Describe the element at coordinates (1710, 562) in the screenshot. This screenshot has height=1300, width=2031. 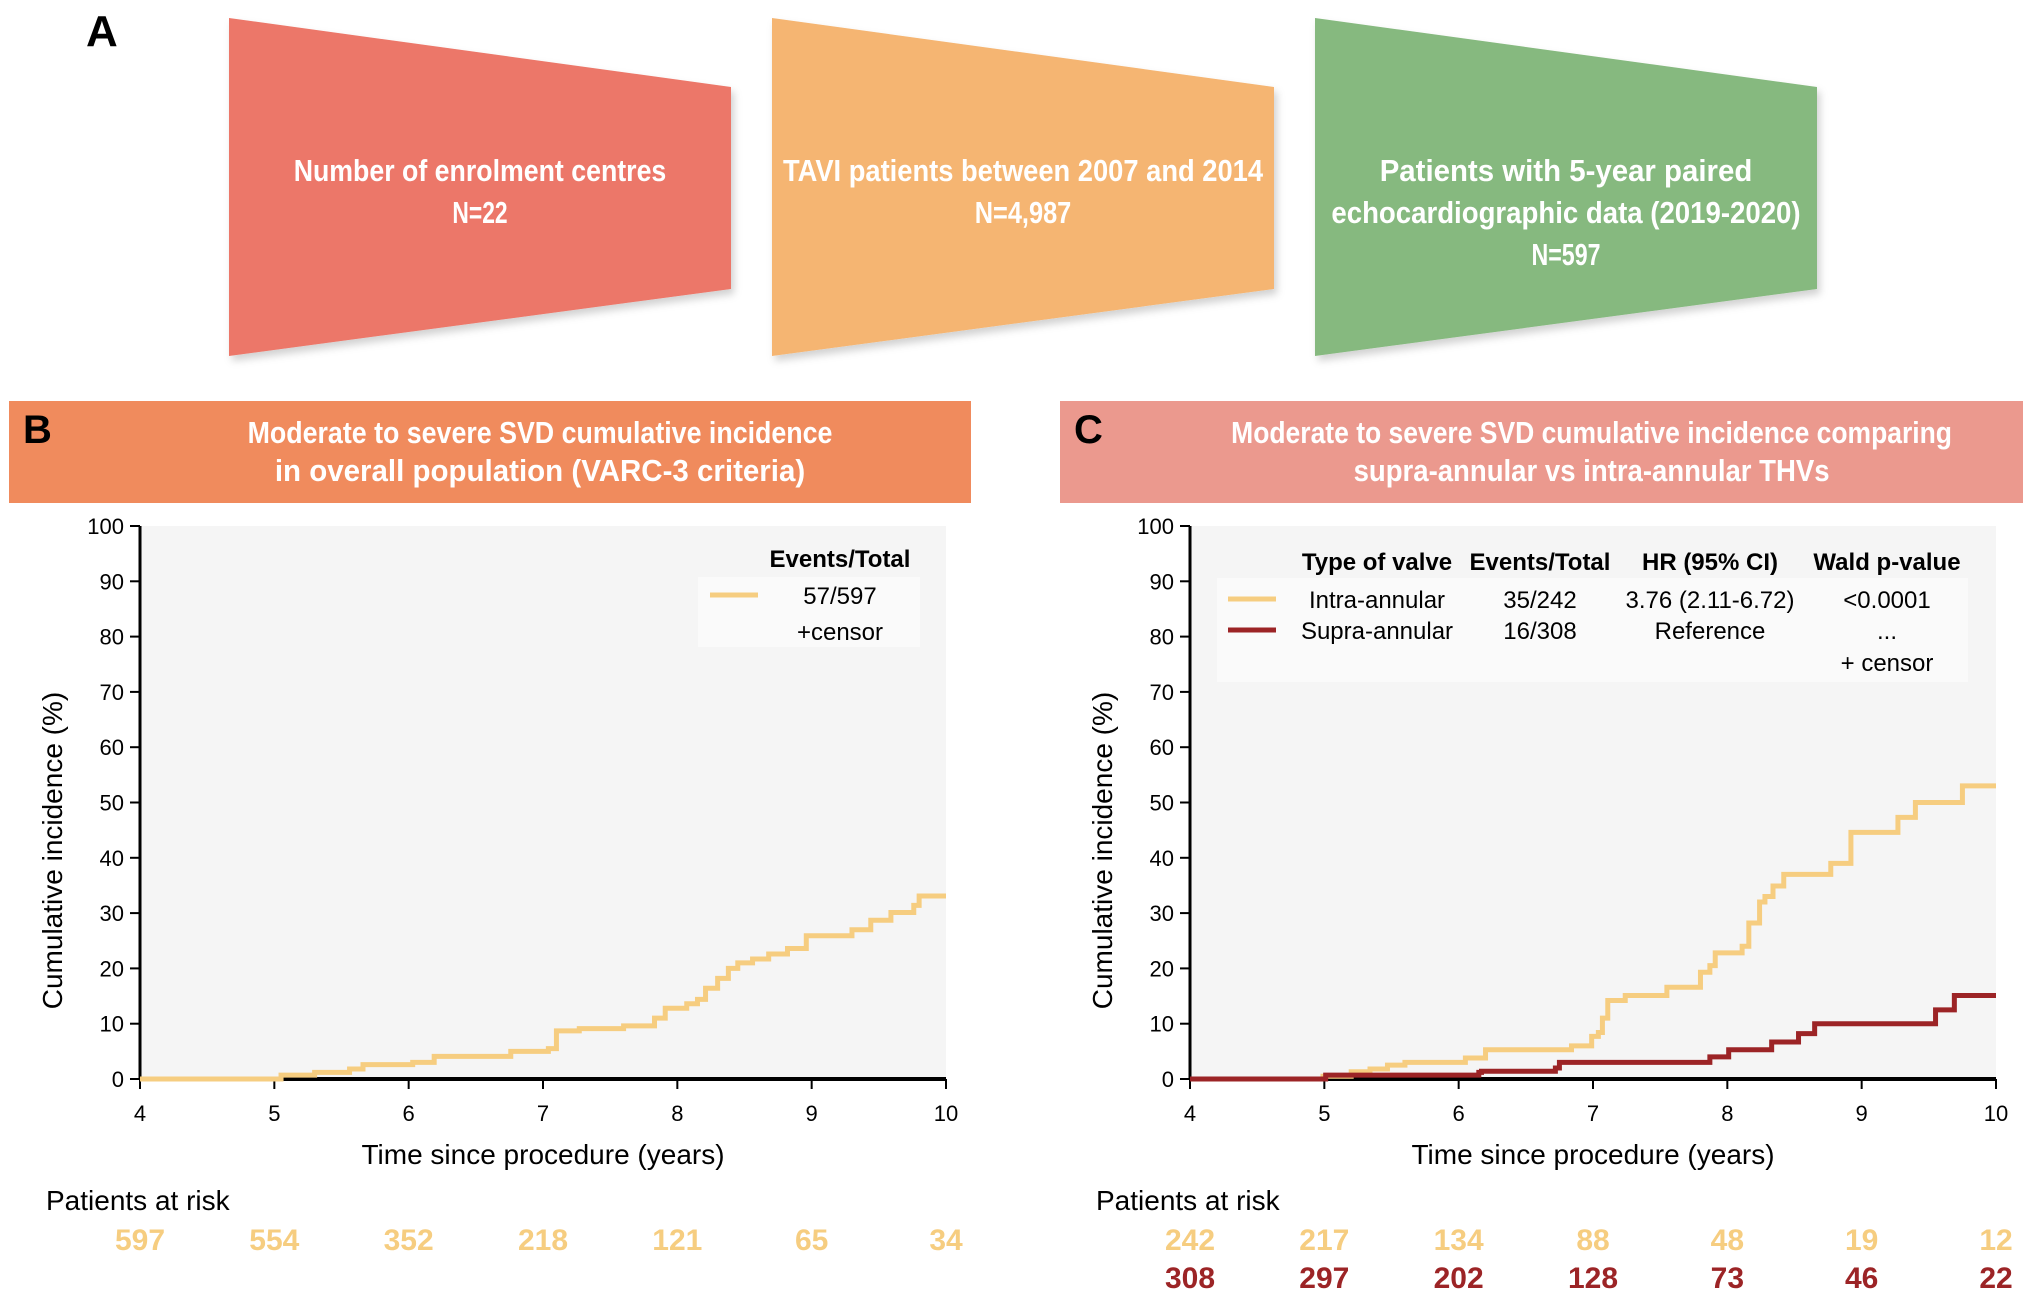
I see `legend-column-header: HR (95% CI)` at that location.